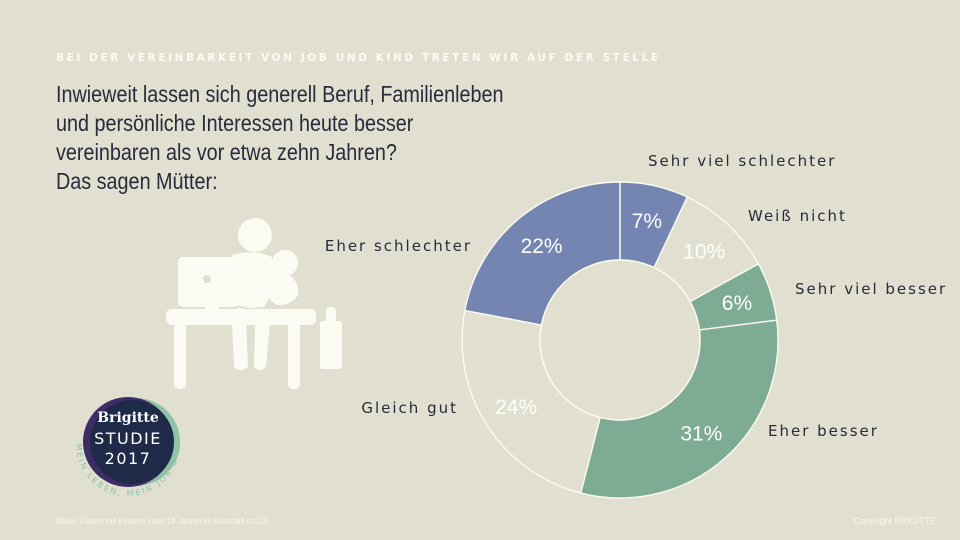 This screenshot has height=540, width=960. I want to click on logo-year: 2017, so click(128, 458).